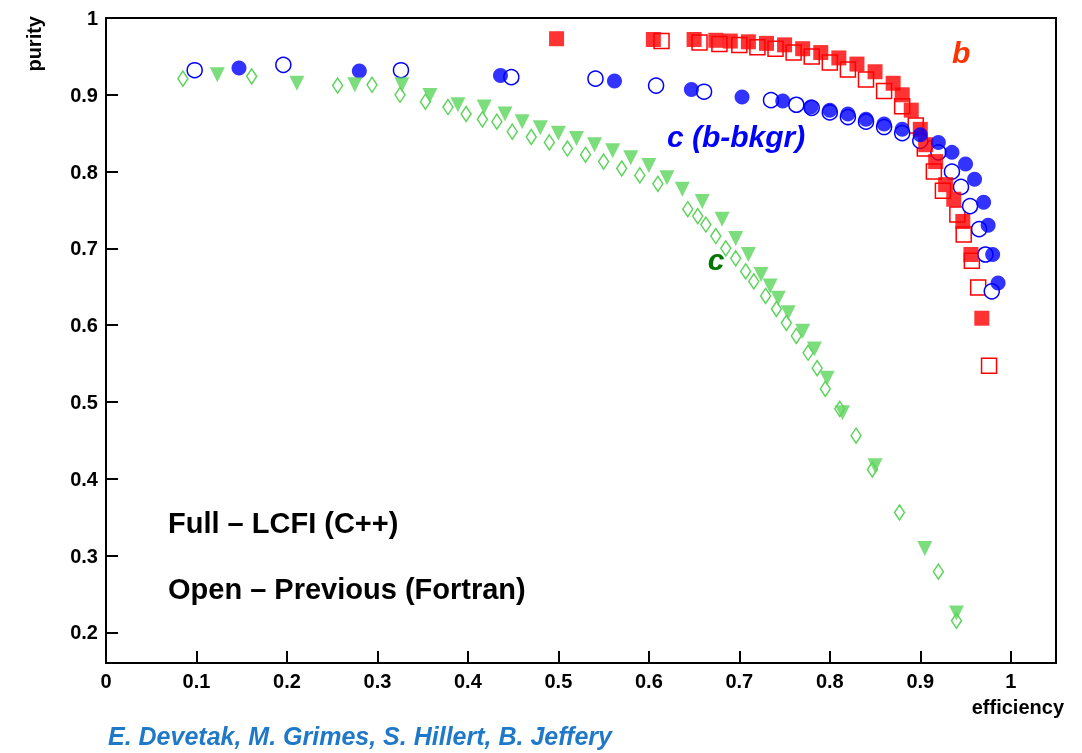  Describe the element at coordinates (716, 260) in the screenshot. I see `series-label: c` at that location.